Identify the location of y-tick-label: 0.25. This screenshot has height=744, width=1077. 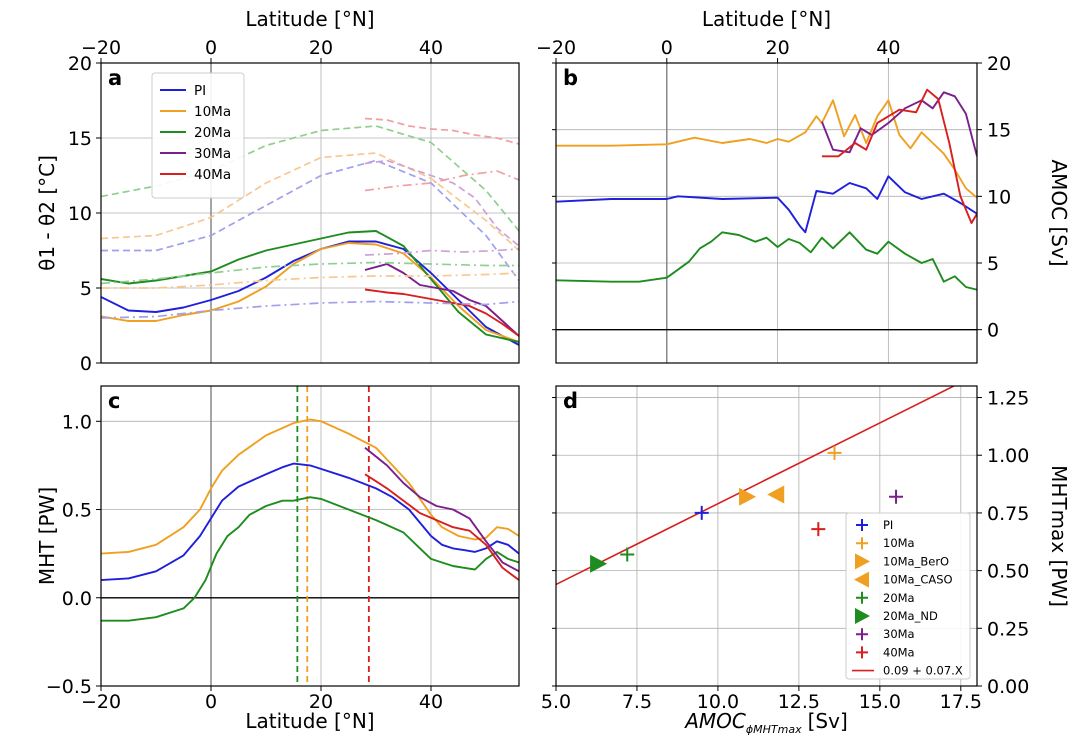
(1008, 629).